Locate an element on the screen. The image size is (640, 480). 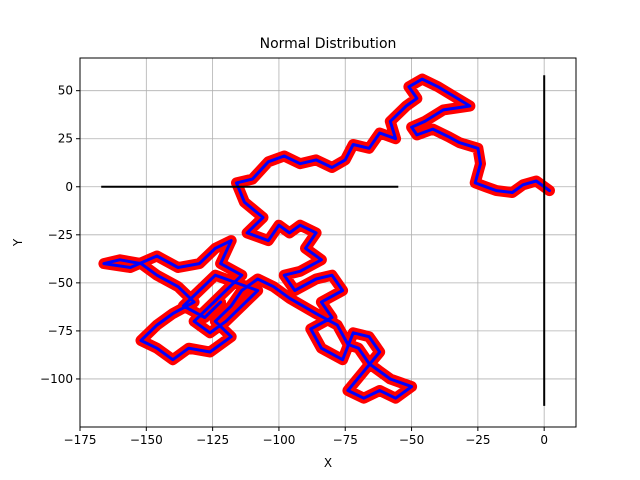
y-tick-label: 0 is located at coordinates (69, 187).